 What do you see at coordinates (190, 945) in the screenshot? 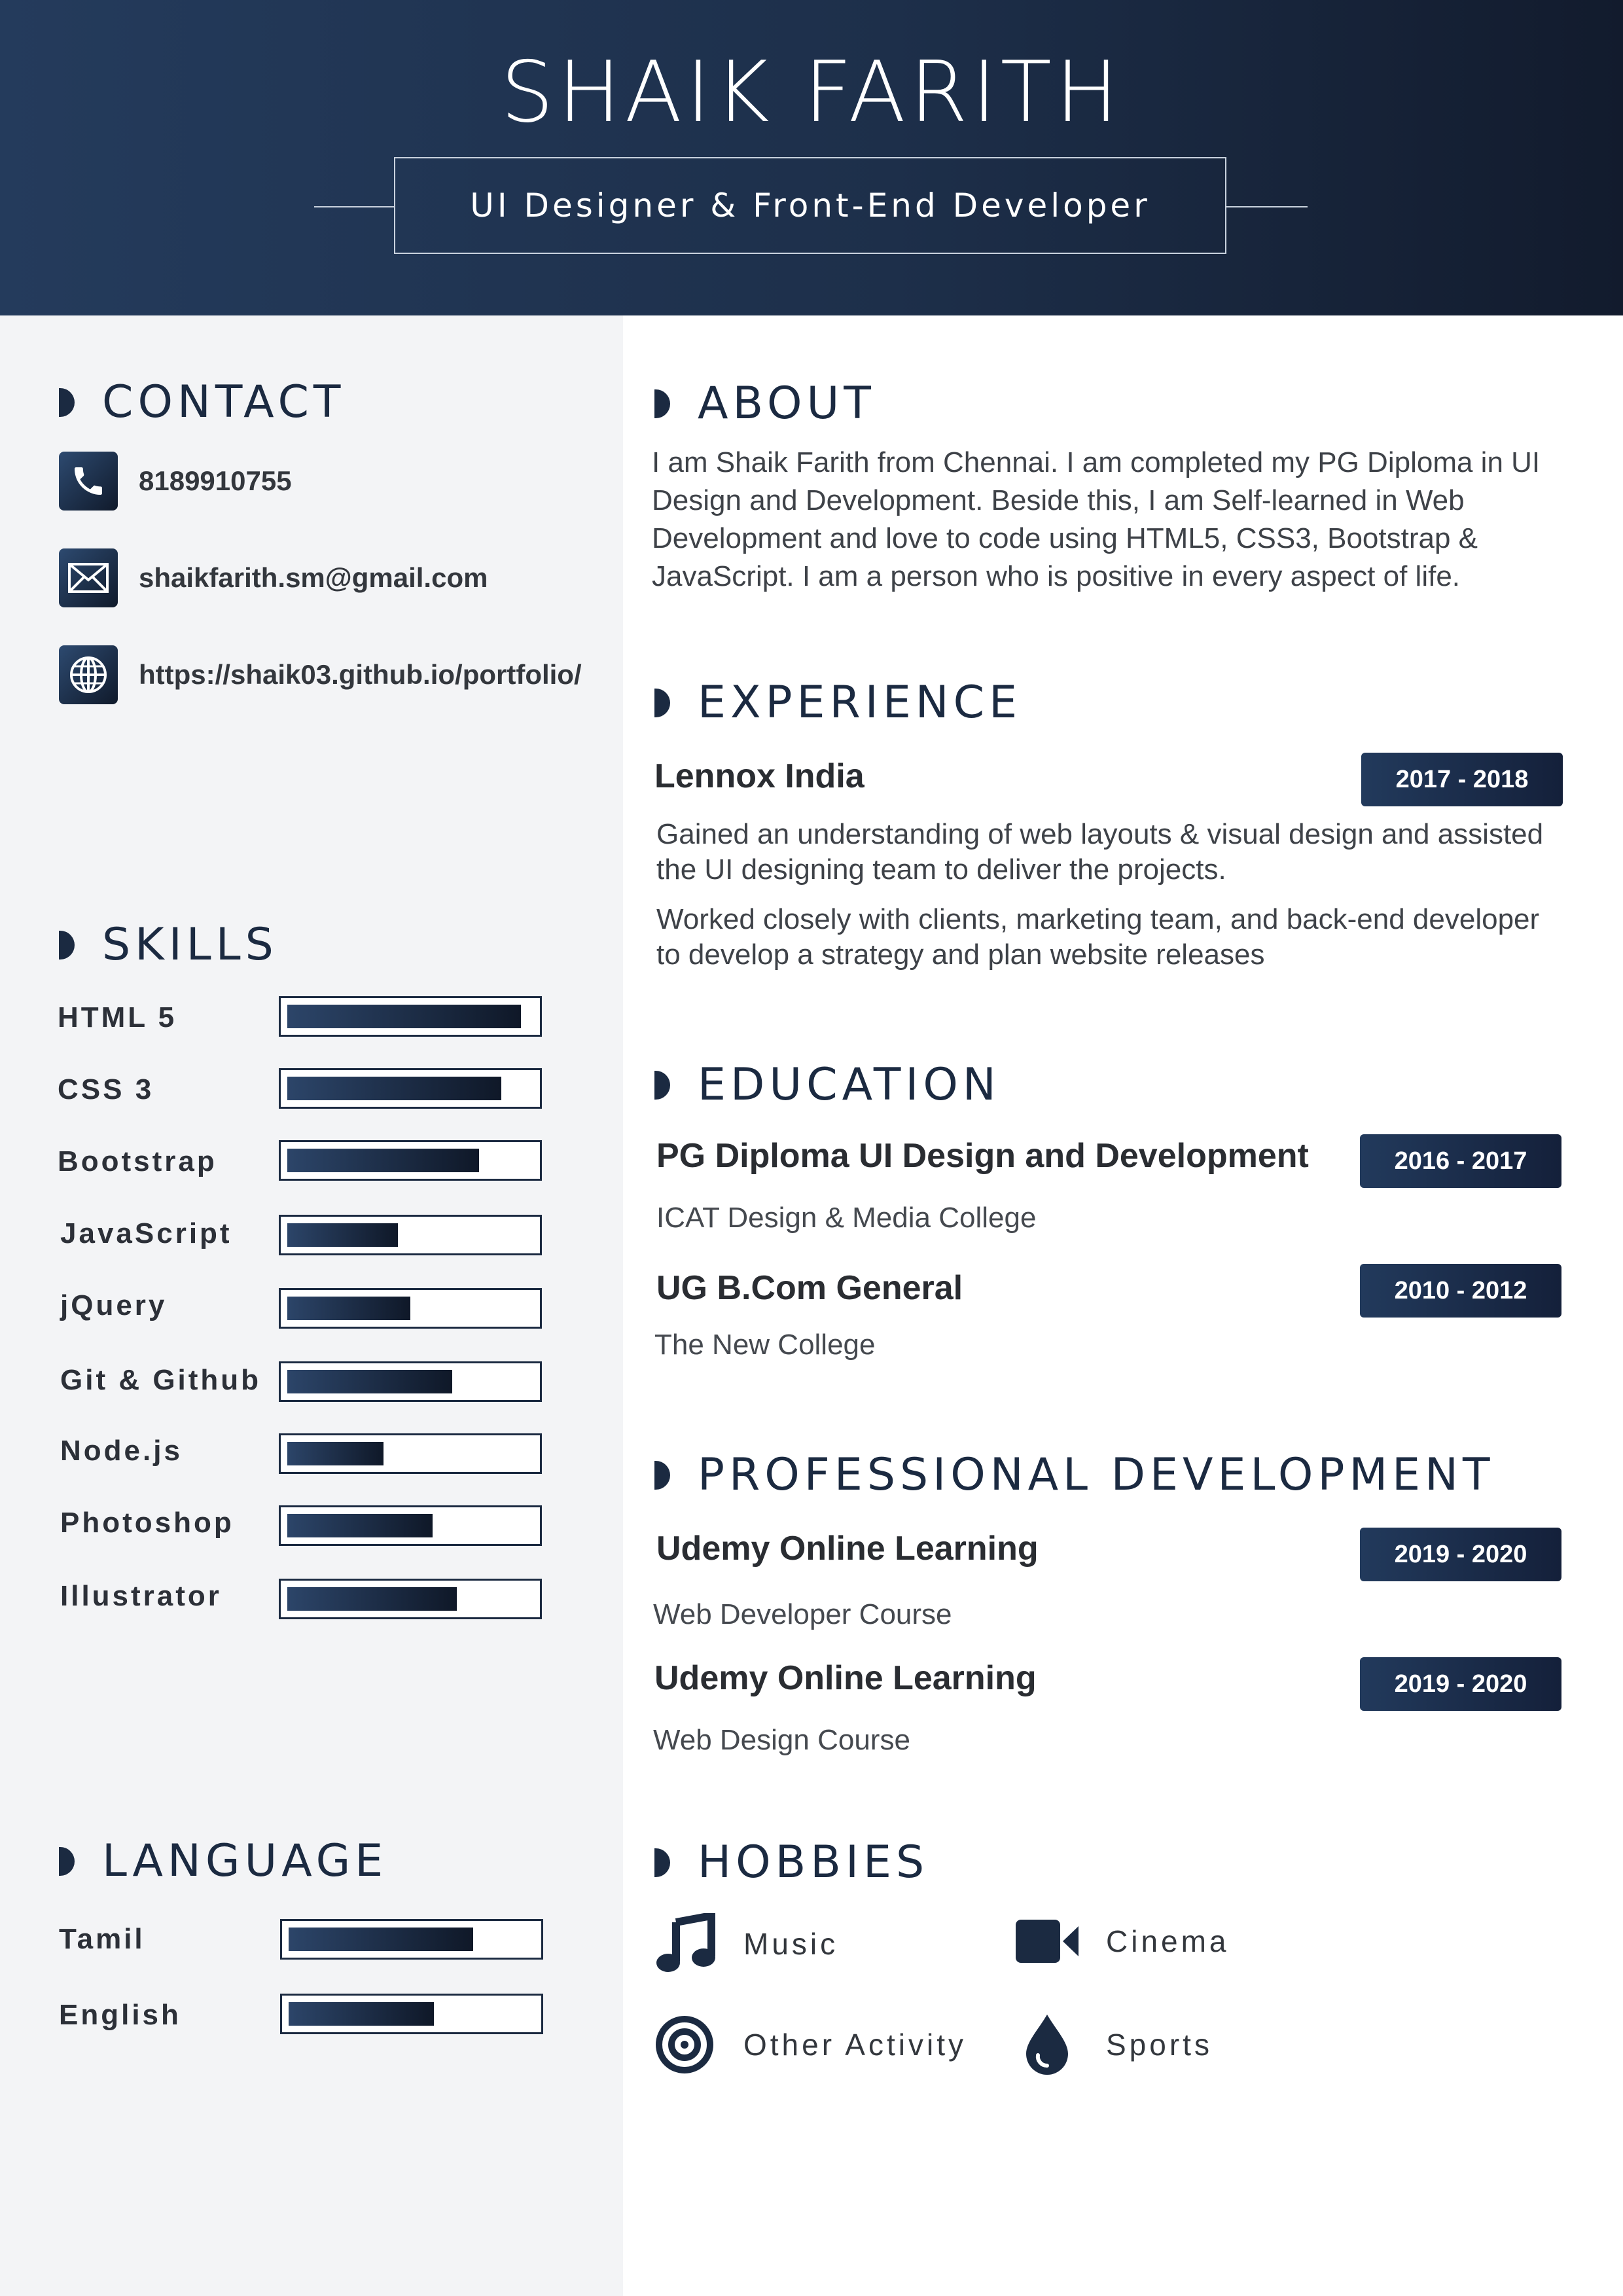
I see `skills-heading-text: SKILLS` at bounding box center [190, 945].